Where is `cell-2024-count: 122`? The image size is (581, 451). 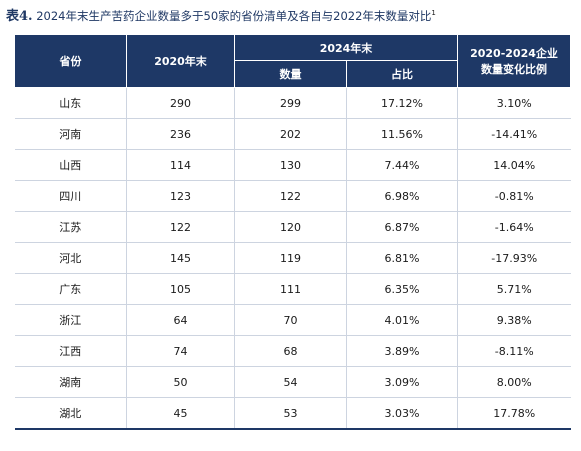 cell-2024-count: 122 is located at coordinates (290, 196).